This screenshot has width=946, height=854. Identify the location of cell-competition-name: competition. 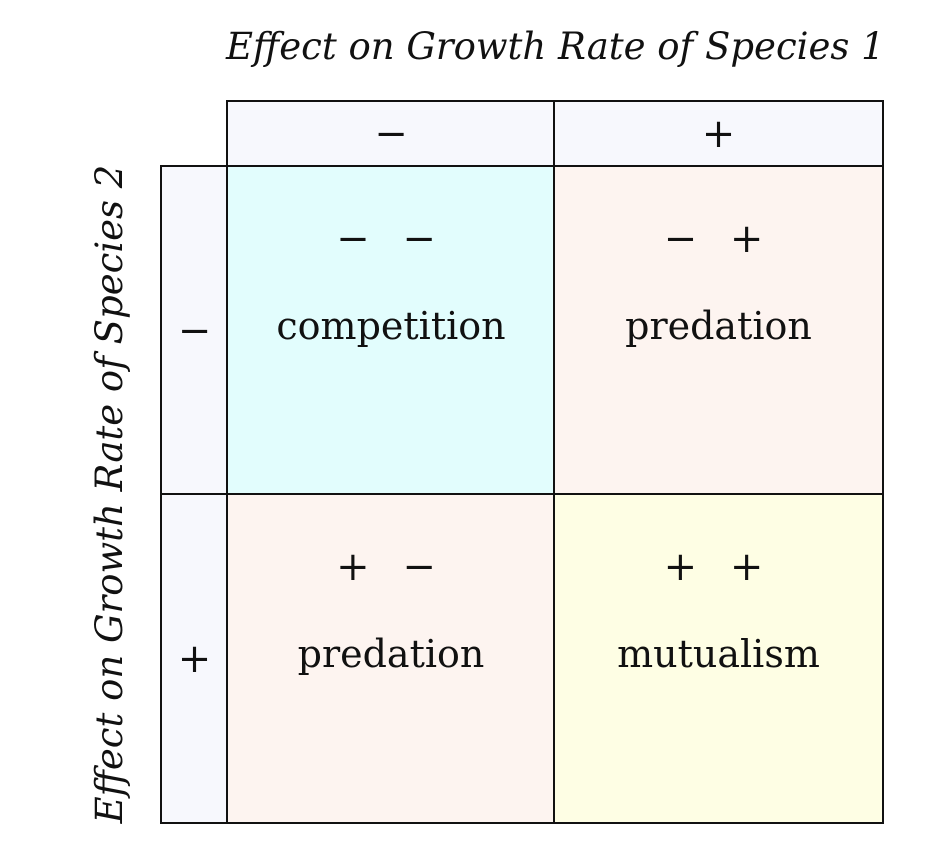
(391, 326).